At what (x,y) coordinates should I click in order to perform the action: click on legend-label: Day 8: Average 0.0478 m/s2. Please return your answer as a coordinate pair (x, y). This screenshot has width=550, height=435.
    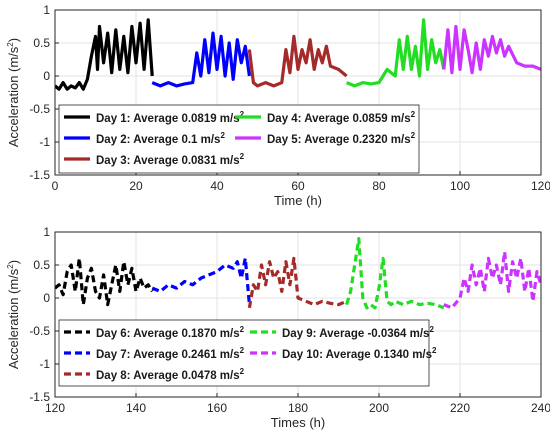
    Looking at the image, I should click on (170, 374).